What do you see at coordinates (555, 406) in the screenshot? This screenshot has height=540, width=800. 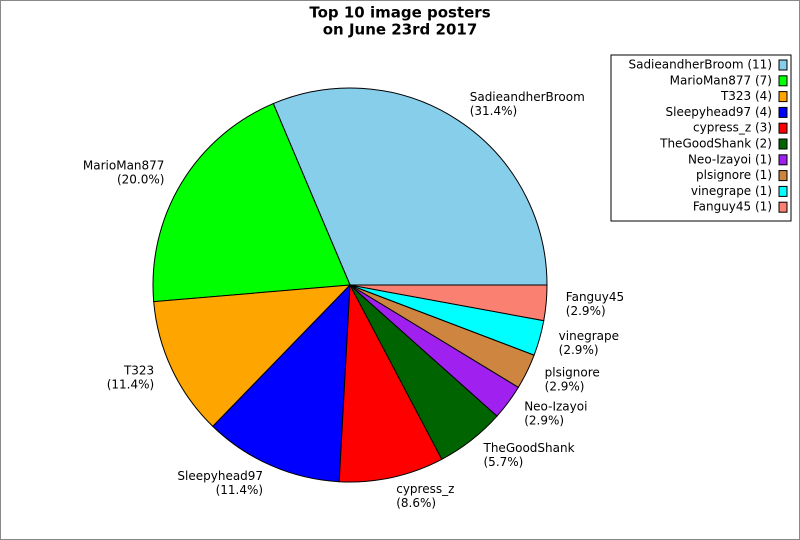 I see `slice-label: Neo-Izayoi` at bounding box center [555, 406].